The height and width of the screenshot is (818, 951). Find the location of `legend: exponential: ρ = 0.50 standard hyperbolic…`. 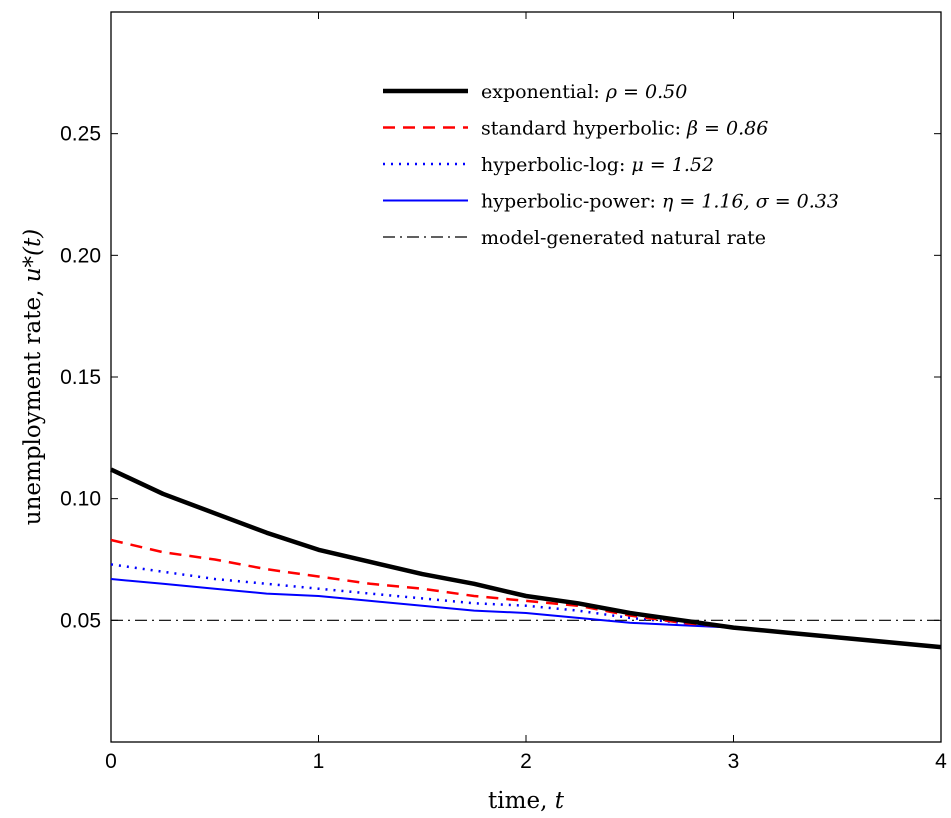

legend: exponential: ρ = 0.50 standard hyperbolic… is located at coordinates (611, 165).